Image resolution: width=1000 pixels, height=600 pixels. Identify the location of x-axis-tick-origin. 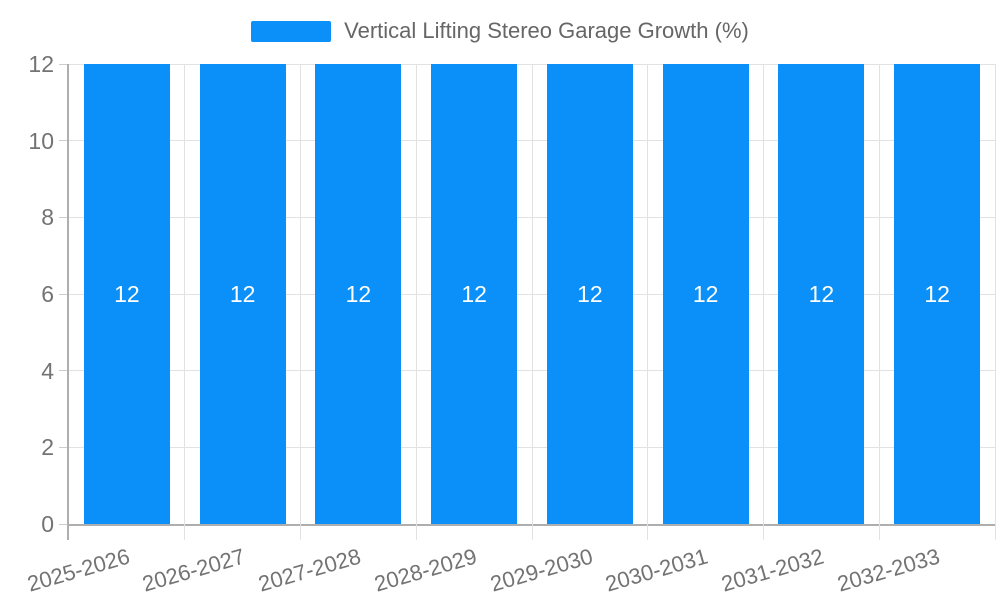
(67, 532).